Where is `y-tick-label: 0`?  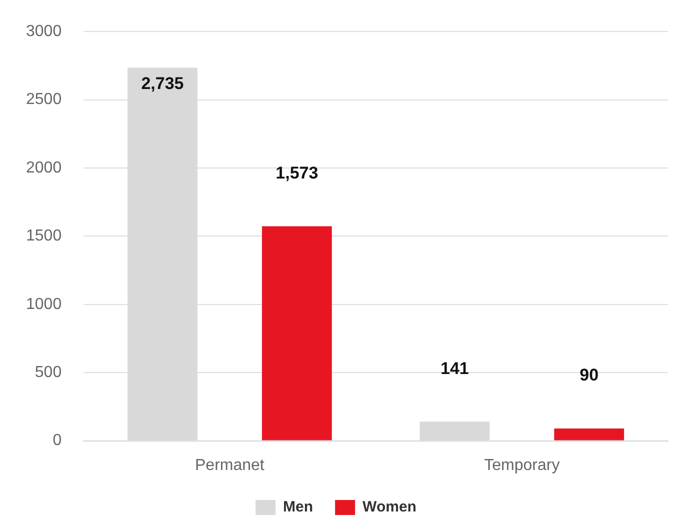
y-tick-label: 0 is located at coordinates (57, 441).